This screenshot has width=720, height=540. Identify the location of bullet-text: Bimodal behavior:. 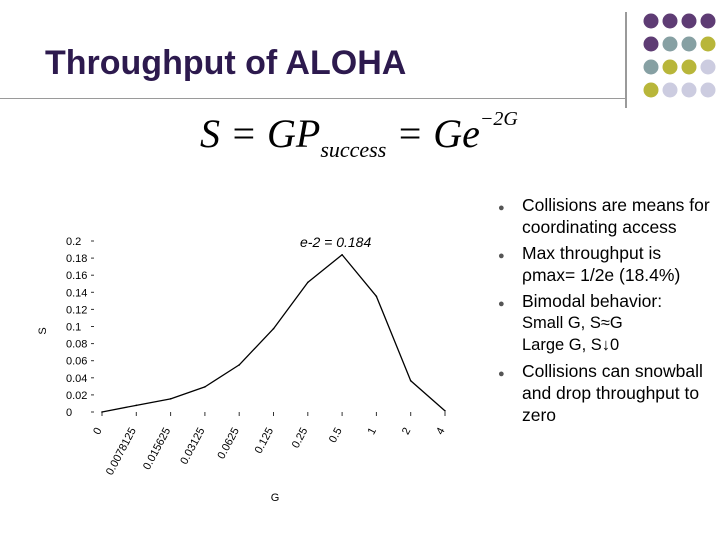
(592, 301).